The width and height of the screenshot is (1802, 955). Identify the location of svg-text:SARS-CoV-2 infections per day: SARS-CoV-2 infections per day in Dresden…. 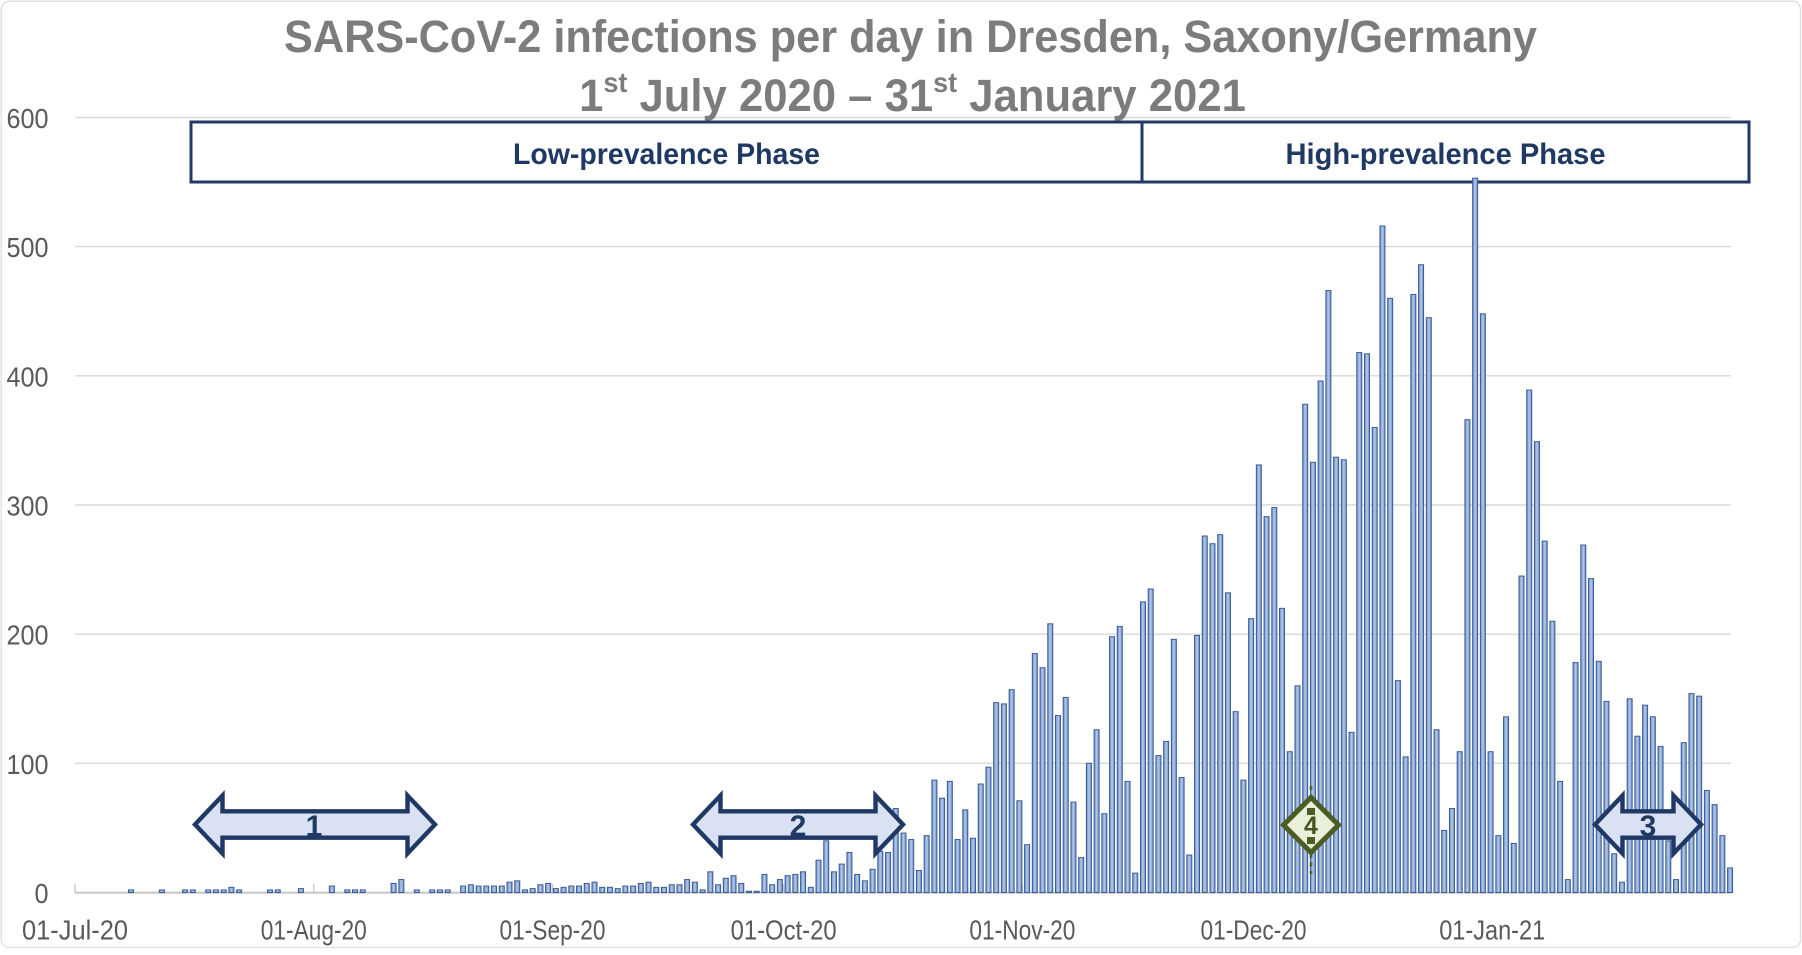
(910, 37).